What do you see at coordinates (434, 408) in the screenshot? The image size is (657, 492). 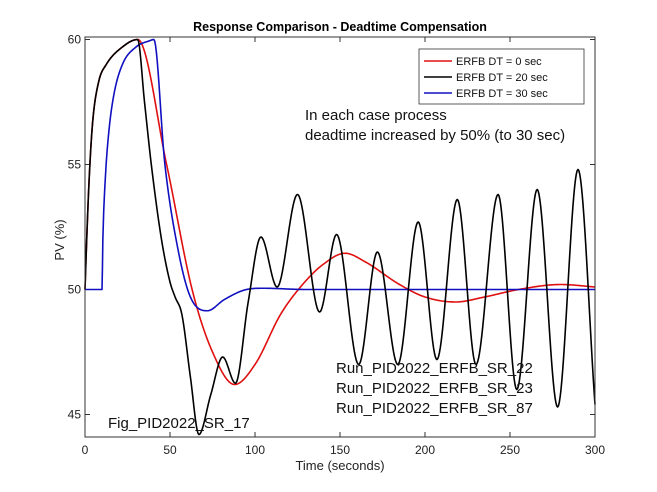 I see `run-label-2: Run_PID2022_ERFB_SR_87` at bounding box center [434, 408].